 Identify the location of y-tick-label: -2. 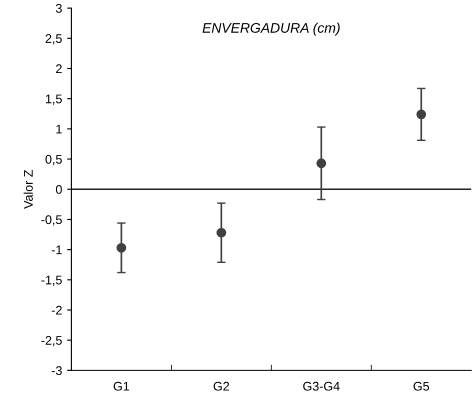
(57, 310).